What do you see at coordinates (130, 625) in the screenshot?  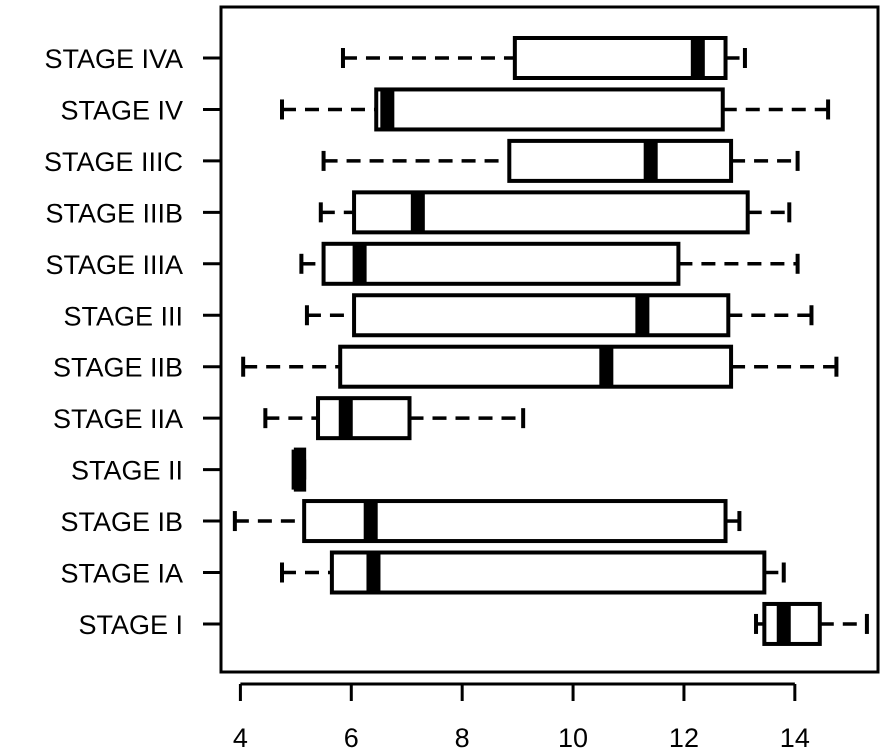 I see `category-label: STAGE I` at bounding box center [130, 625].